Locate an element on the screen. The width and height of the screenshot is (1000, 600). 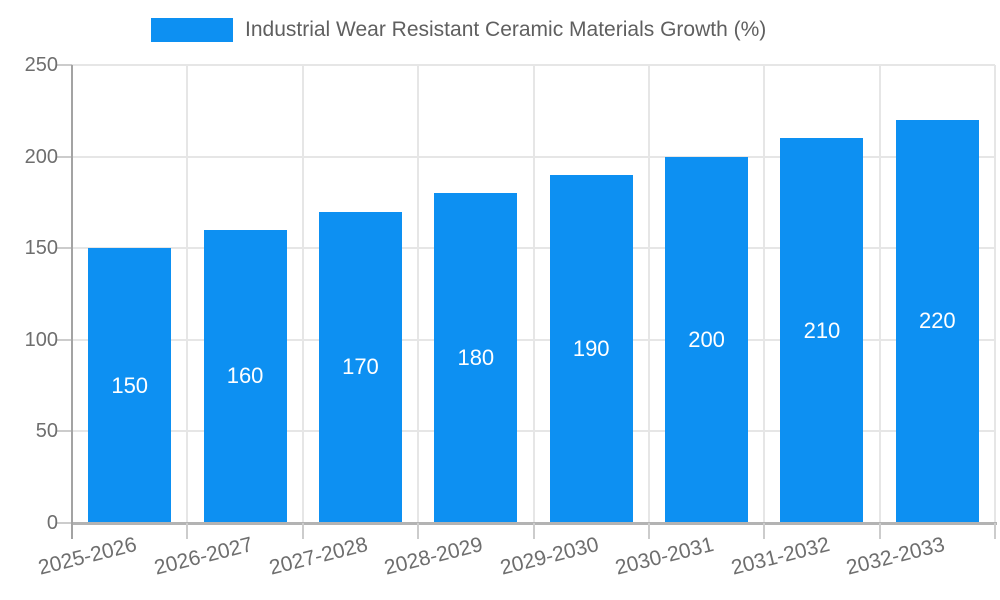
y-axis-label: 150 is located at coordinates (41, 248).